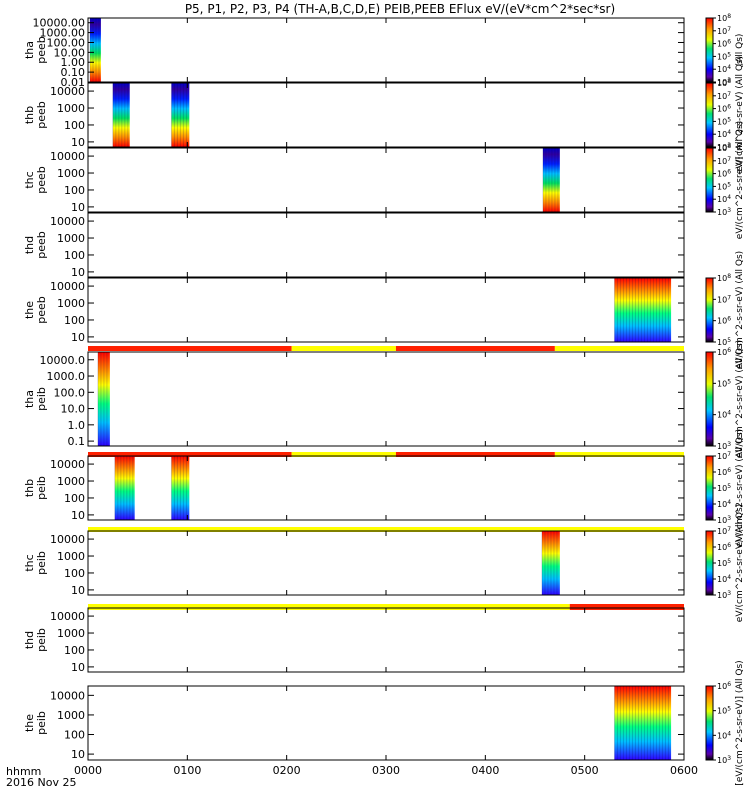 This screenshot has width=750, height=804. I want to click on y-tick-label: 0.10, so click(73, 72).